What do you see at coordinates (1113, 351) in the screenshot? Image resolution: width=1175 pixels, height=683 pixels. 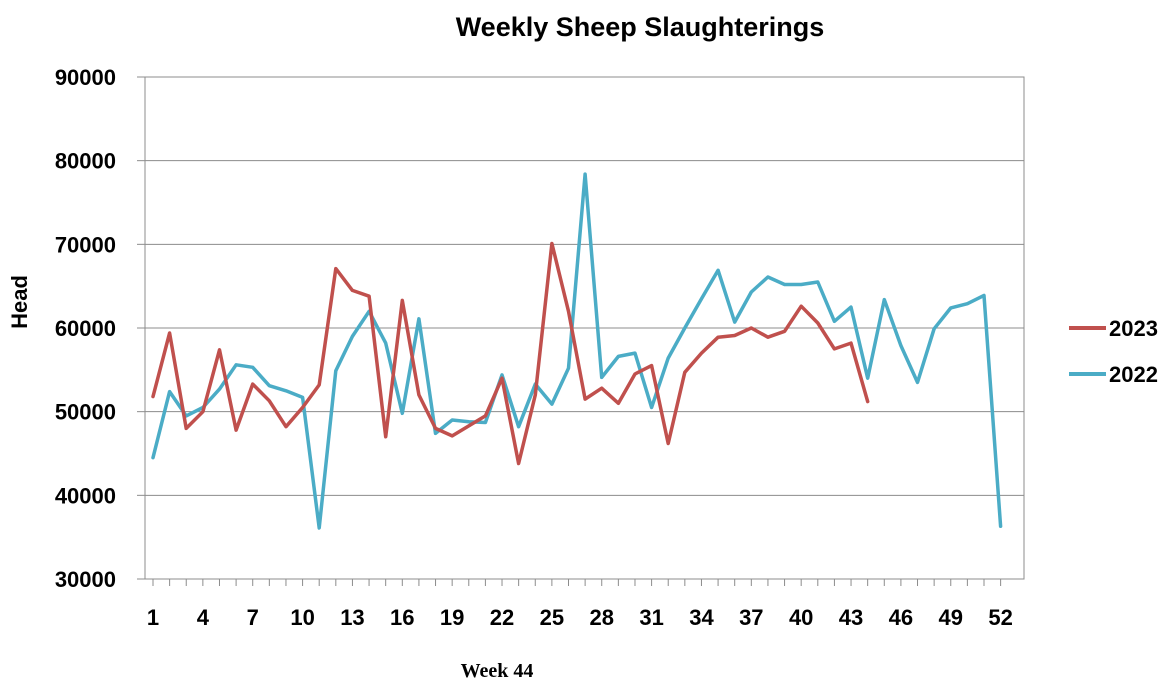 I see `legend: 2023 2022` at bounding box center [1113, 351].